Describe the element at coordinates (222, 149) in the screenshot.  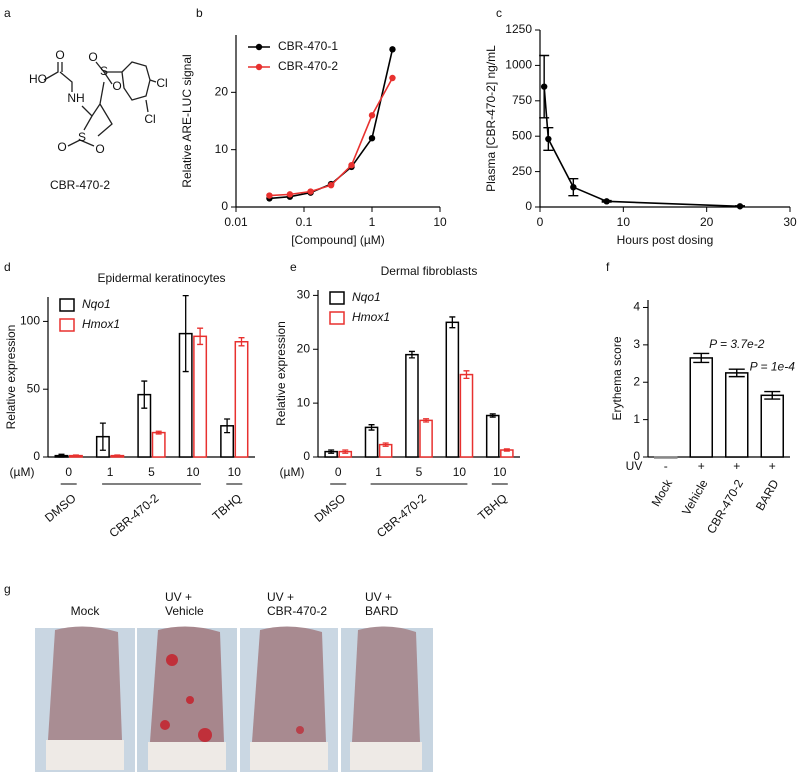
I see `y-tick-label: 10` at that location.